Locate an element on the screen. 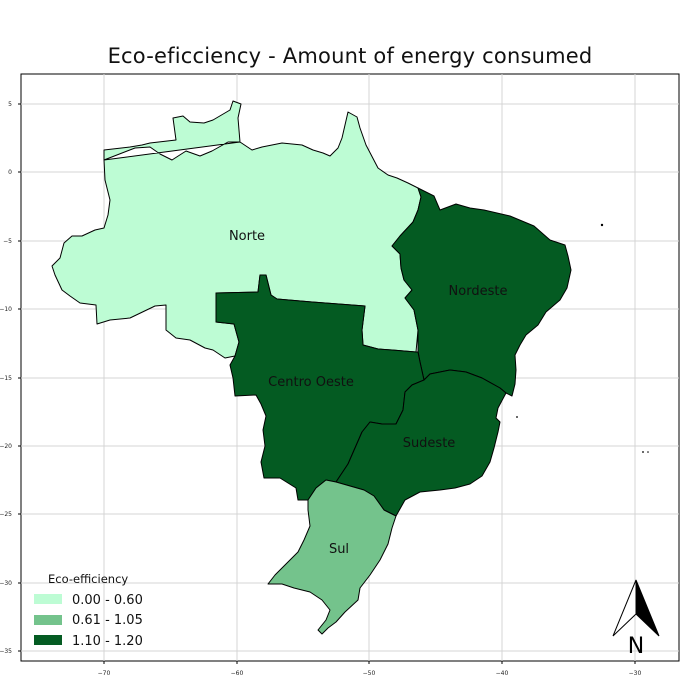 Image resolution: width=700 pixels, height=700 pixels. x-tick-label: −50 is located at coordinates (369, 673).